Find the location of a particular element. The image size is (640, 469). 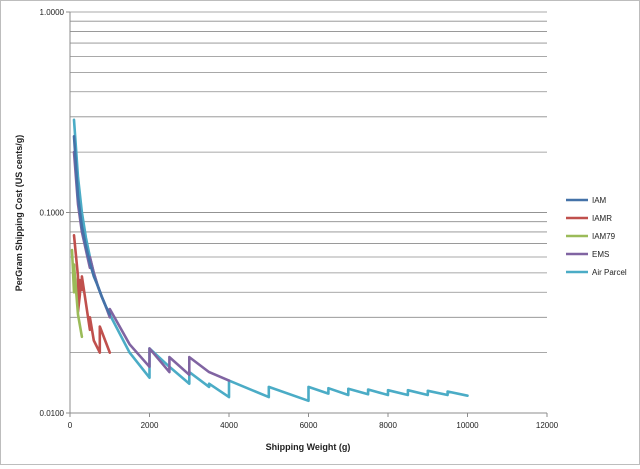

legend-label: IAM is located at coordinates (599, 200).